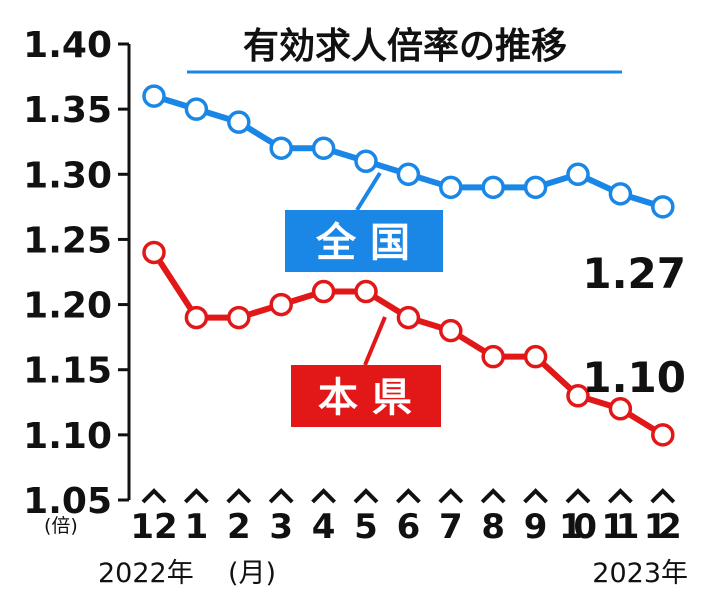 The height and width of the screenshot is (600, 706). What do you see at coordinates (640, 573) in the screenshot?
I see `end-year-label: 2023年` at bounding box center [640, 573].